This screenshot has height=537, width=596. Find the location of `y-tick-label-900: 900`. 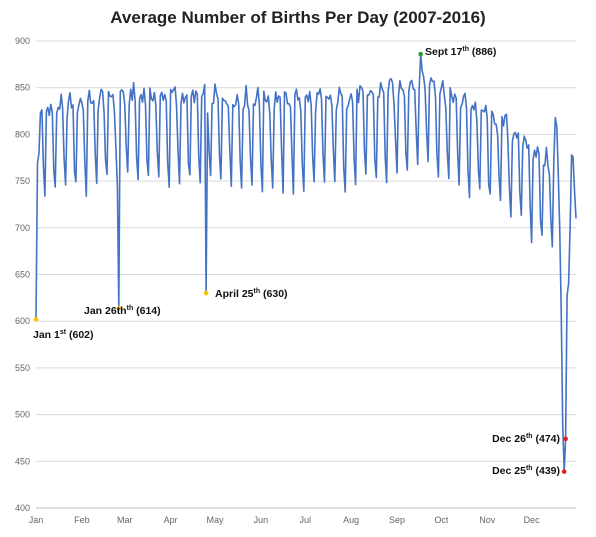

y-tick-label-900: 900 is located at coordinates (22, 41).